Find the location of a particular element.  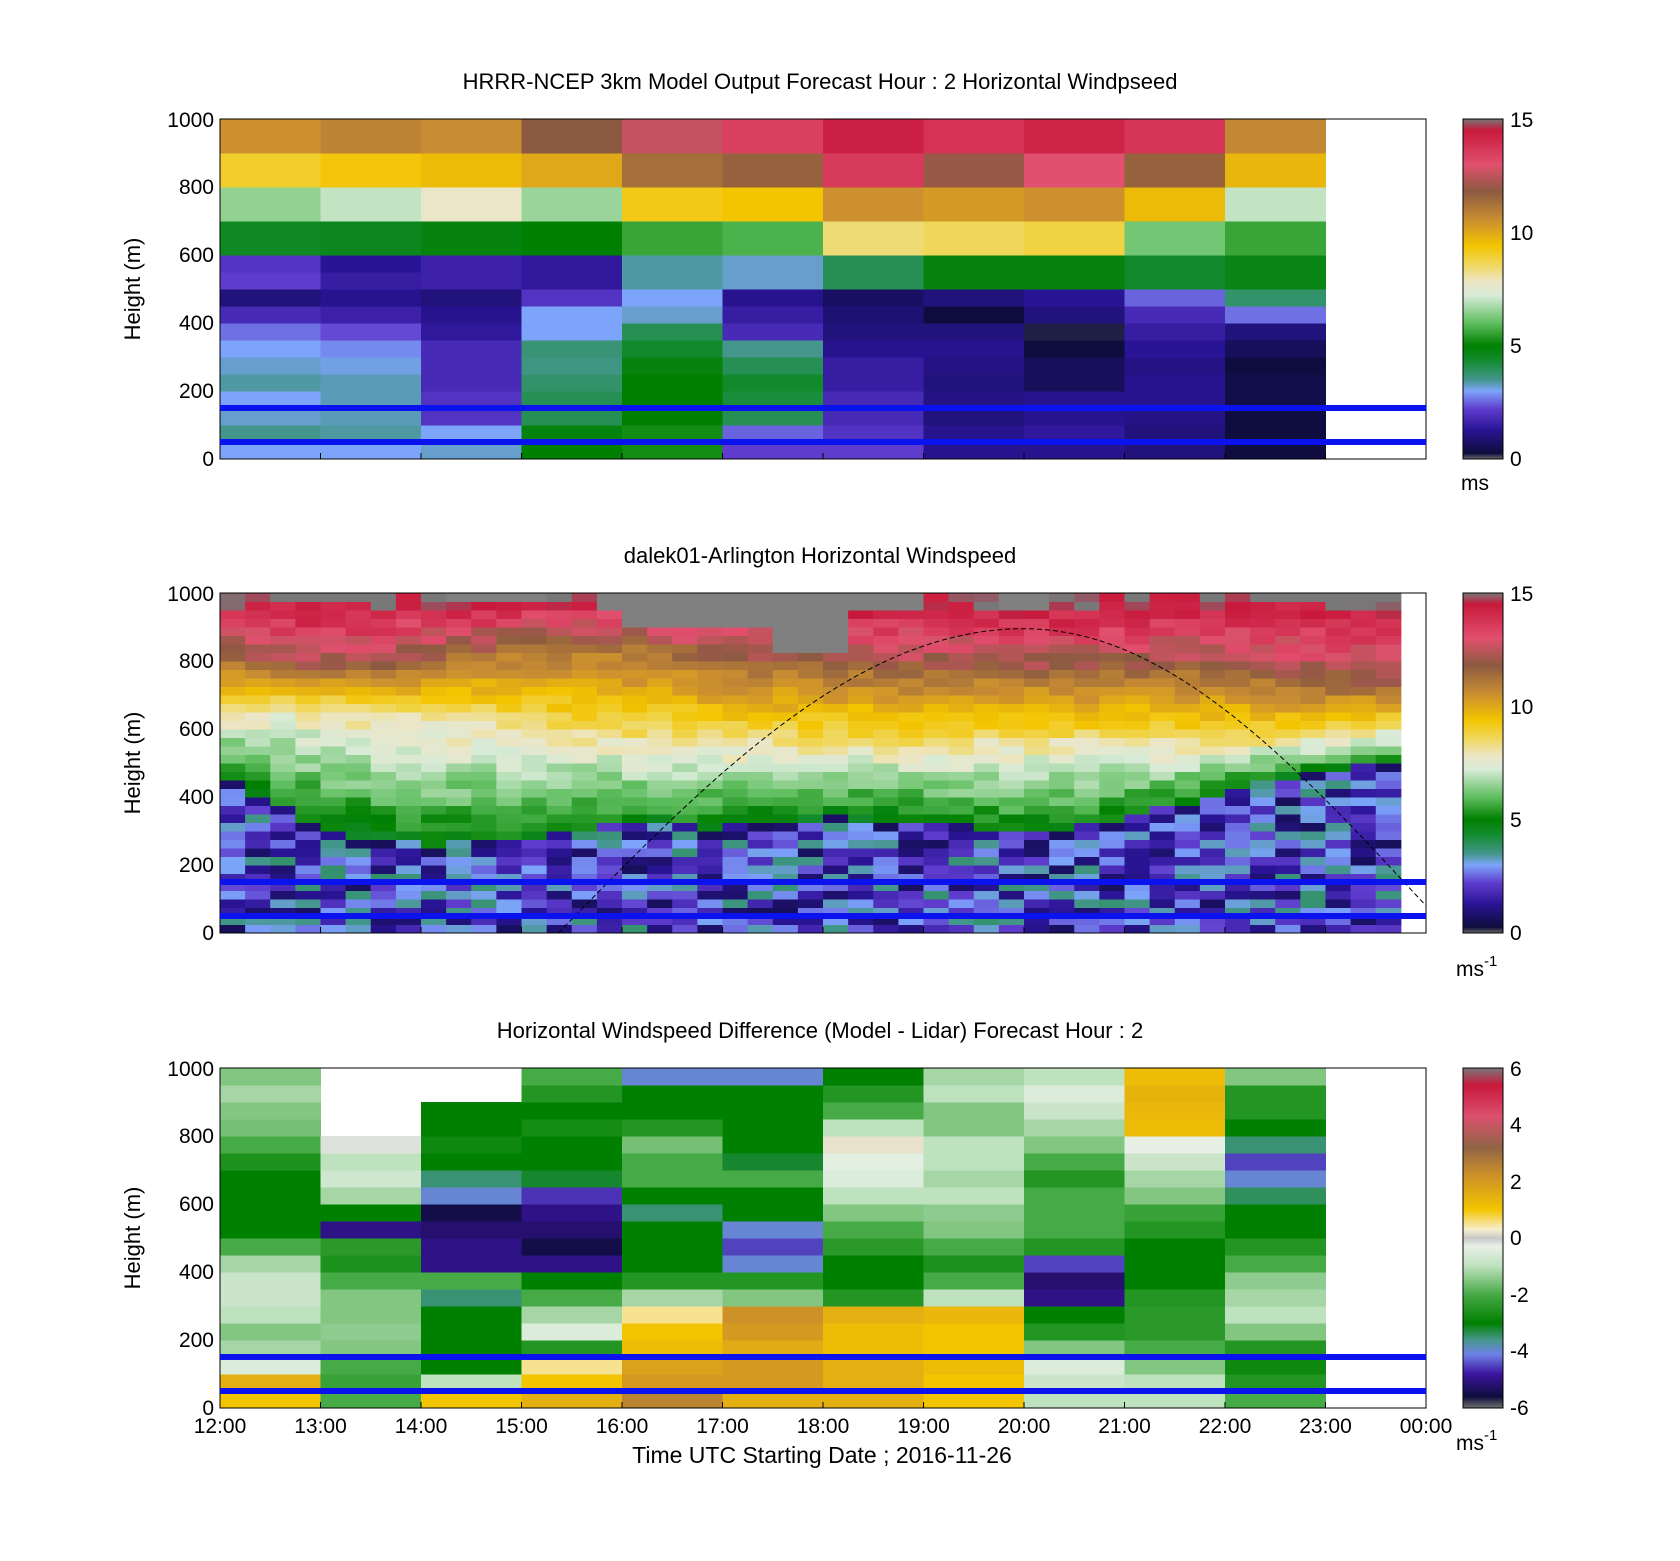

panel-difference-ylabel: Height (m) is located at coordinates (132, 1238).